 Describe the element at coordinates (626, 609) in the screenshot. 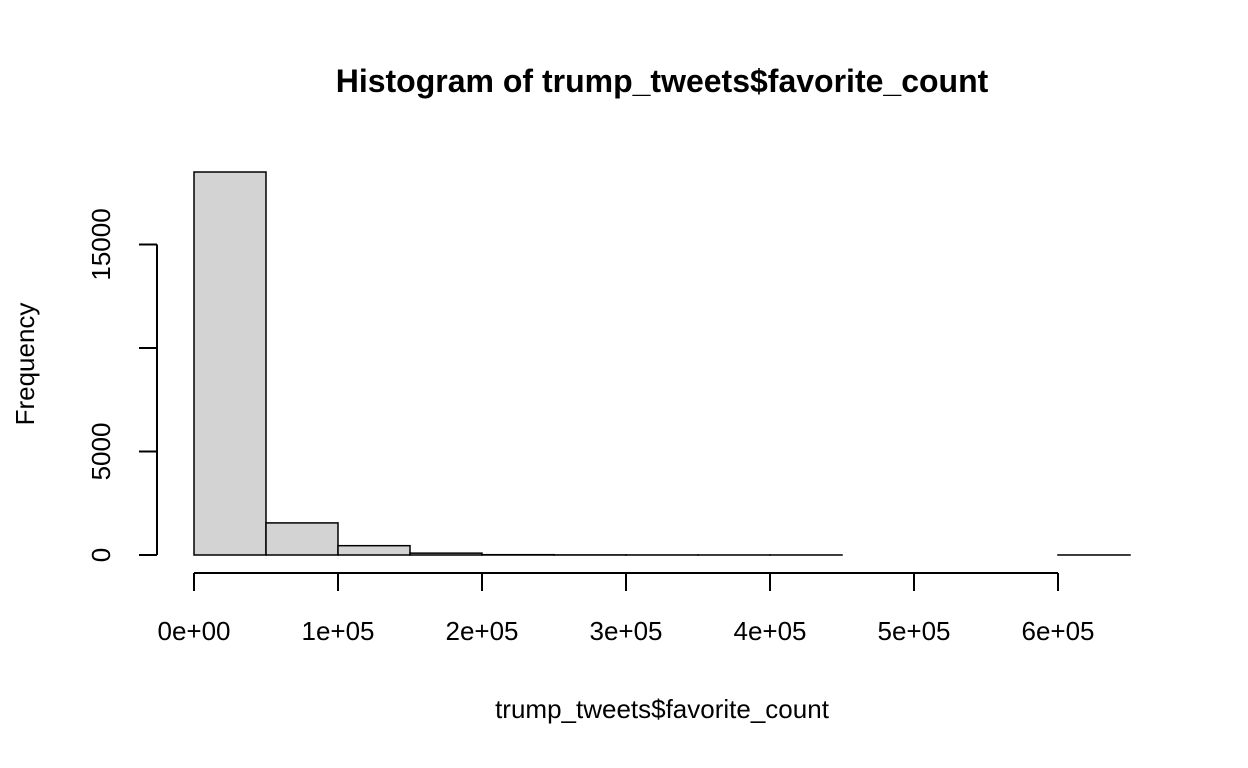

I see `x-axis: 0e+00 1e+05 2e+05 3e+05 4e+05 5e+05 6e+05` at that location.